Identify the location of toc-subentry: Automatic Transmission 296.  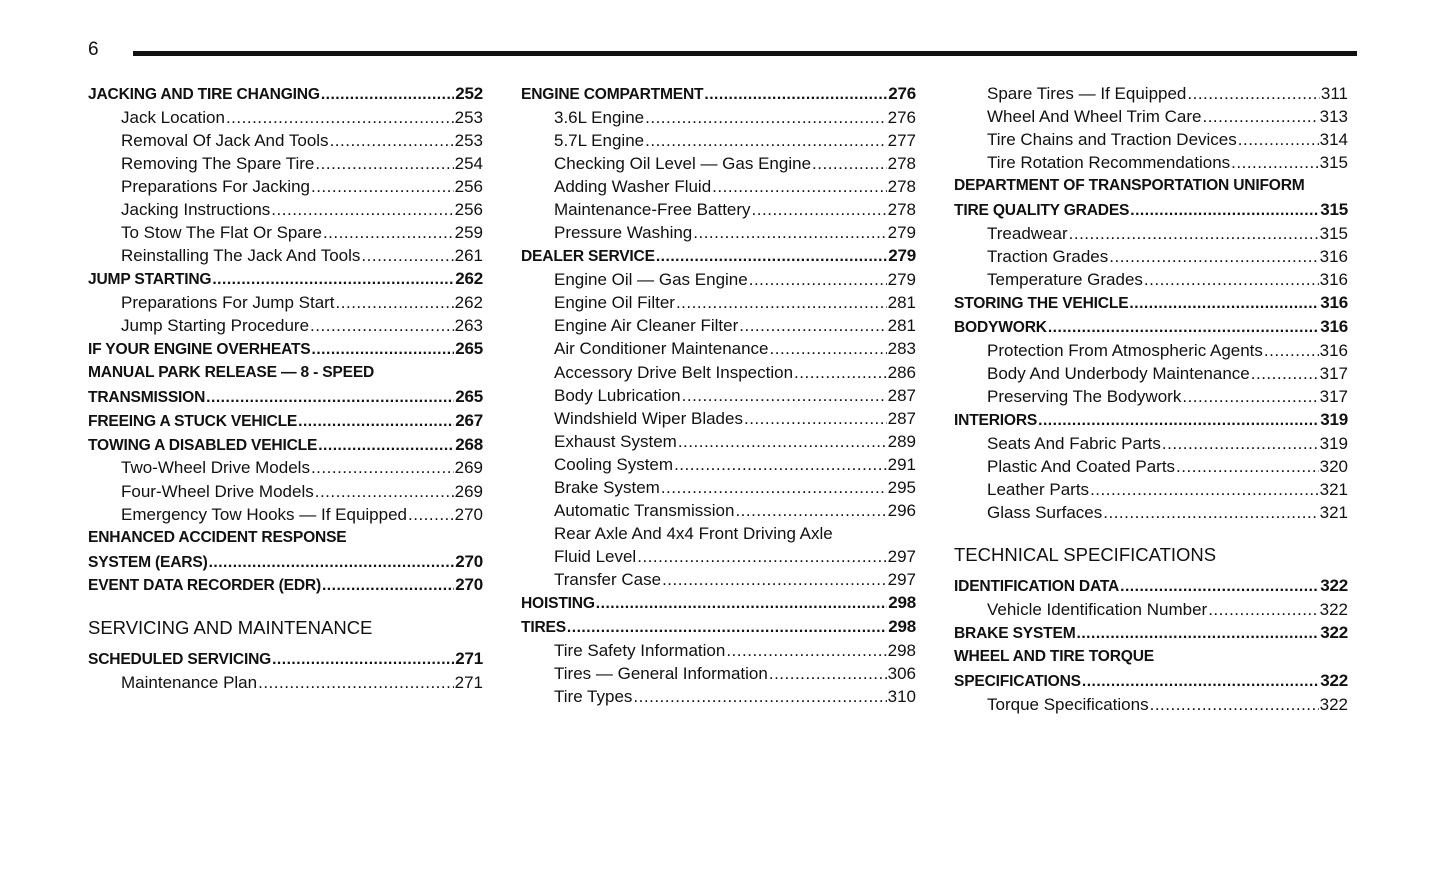
(718, 510).